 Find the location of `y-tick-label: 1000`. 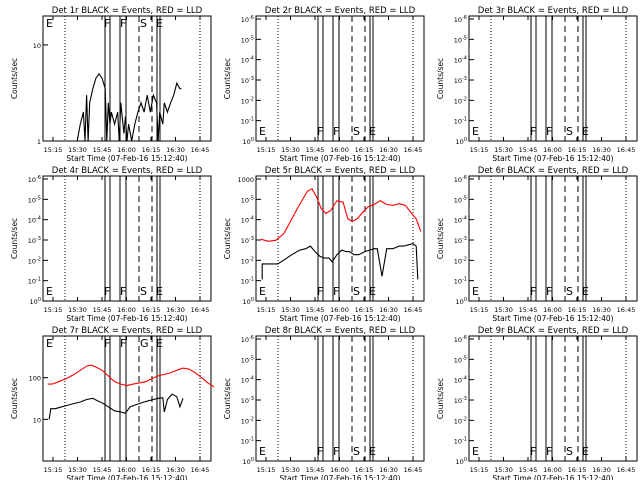

y-tick-label: 1000 is located at coordinates (245, 180).